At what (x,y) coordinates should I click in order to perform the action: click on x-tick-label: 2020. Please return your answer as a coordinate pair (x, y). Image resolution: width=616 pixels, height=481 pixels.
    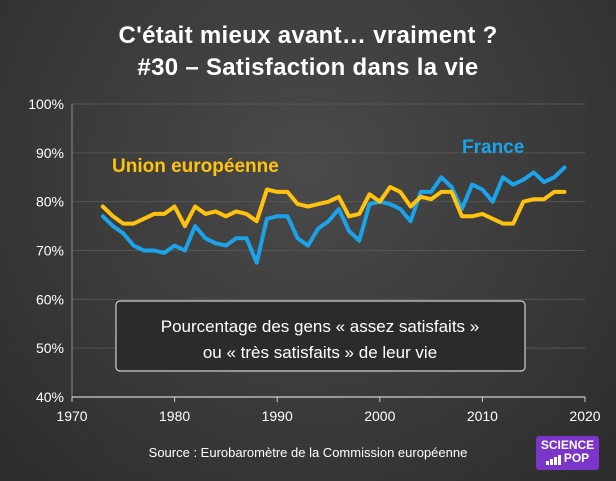
    Looking at the image, I should click on (584, 416).